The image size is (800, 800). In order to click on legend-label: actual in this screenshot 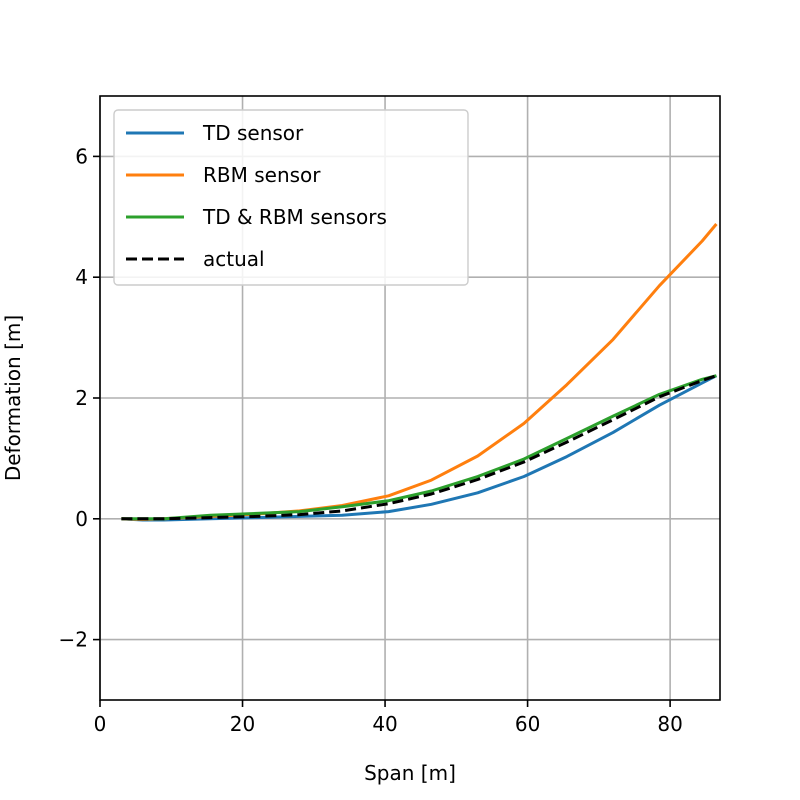, I will do `click(234, 259)`.